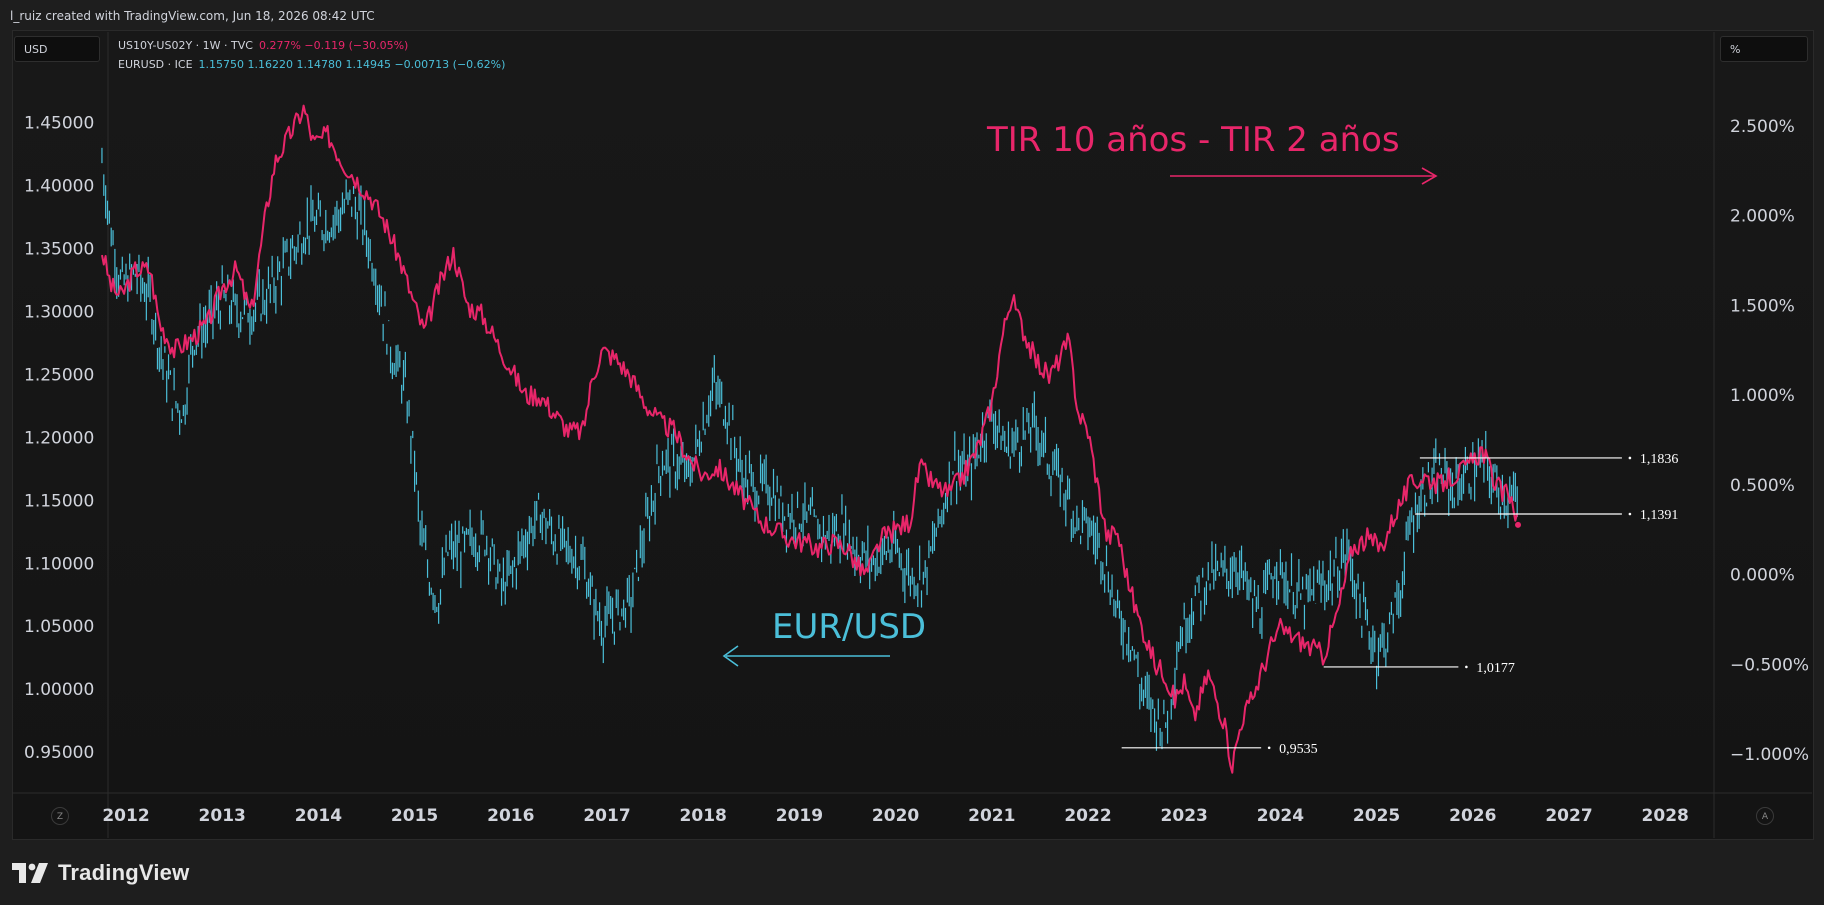  What do you see at coordinates (1762, 486) in the screenshot?
I see `right-axis-tick-label: 0.500%` at bounding box center [1762, 486].